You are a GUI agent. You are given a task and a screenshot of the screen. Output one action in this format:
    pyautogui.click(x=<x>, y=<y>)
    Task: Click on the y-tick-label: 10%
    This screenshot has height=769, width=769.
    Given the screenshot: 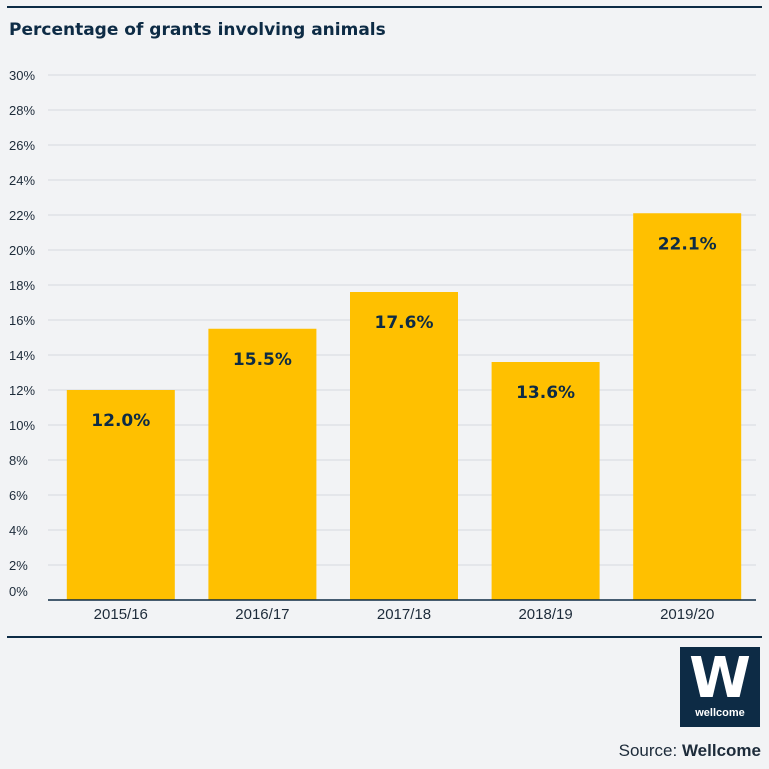 What is the action you would take?
    pyautogui.click(x=22, y=425)
    